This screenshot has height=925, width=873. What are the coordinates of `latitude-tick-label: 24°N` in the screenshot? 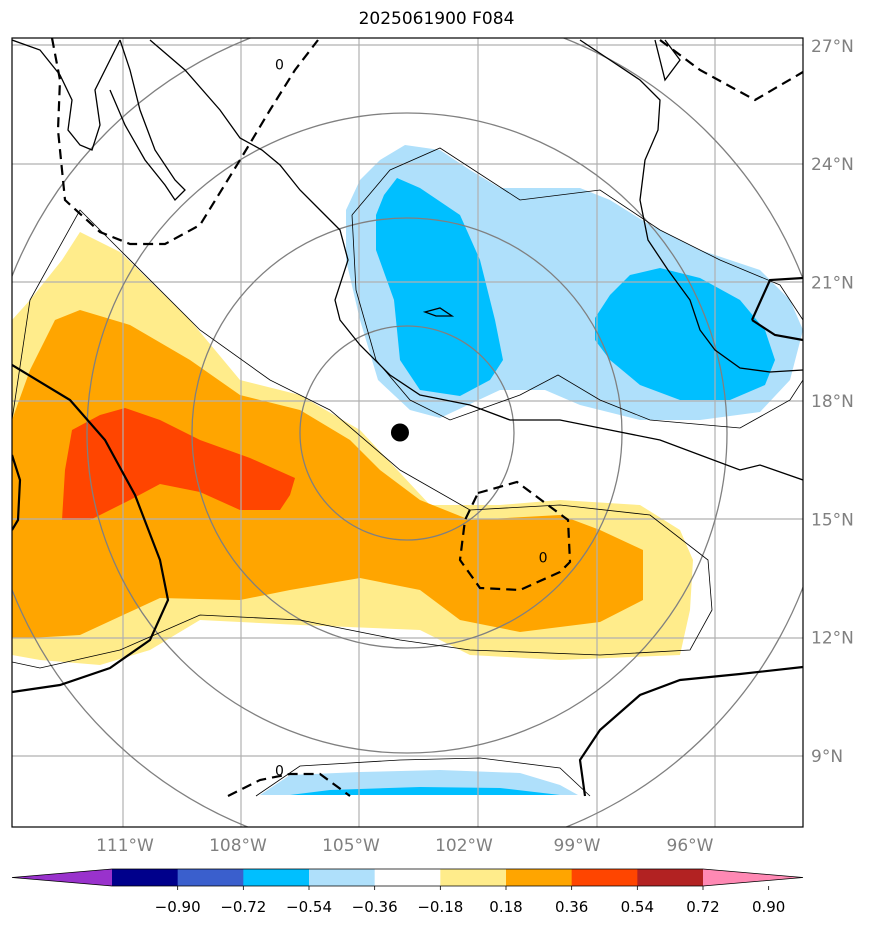 It's located at (832, 165).